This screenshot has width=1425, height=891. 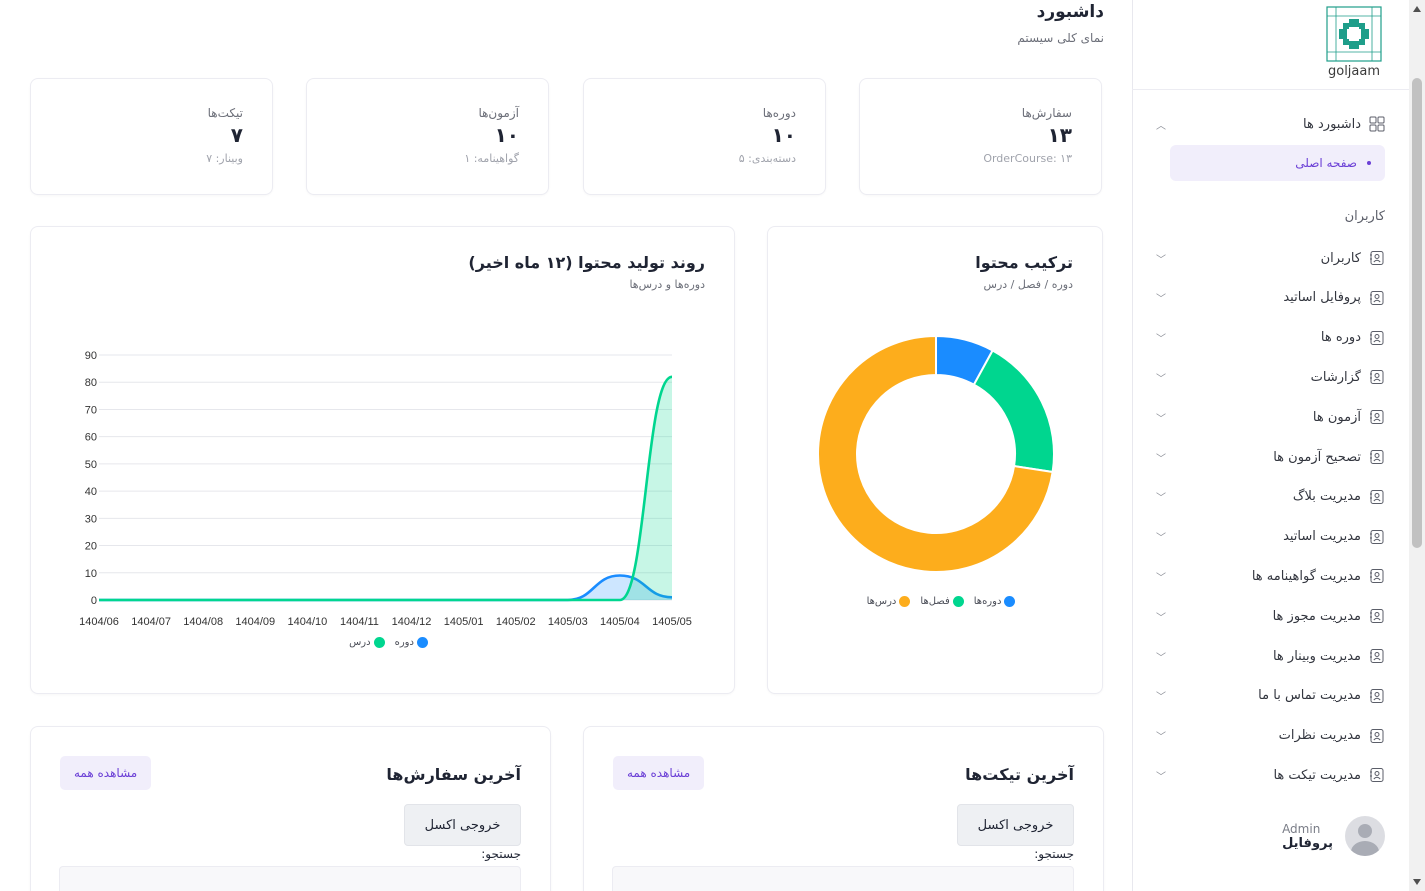 What do you see at coordinates (881, 601) in the screenshot?
I see `legend-label: درس‌ها` at bounding box center [881, 601].